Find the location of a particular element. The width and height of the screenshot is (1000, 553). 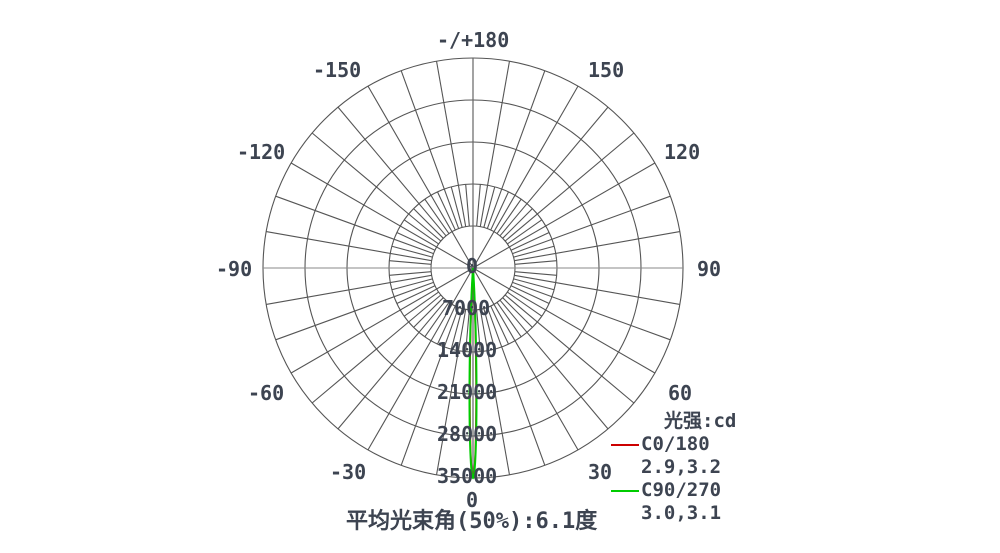

radial-label-14000: 14000 is located at coordinates (467, 350).